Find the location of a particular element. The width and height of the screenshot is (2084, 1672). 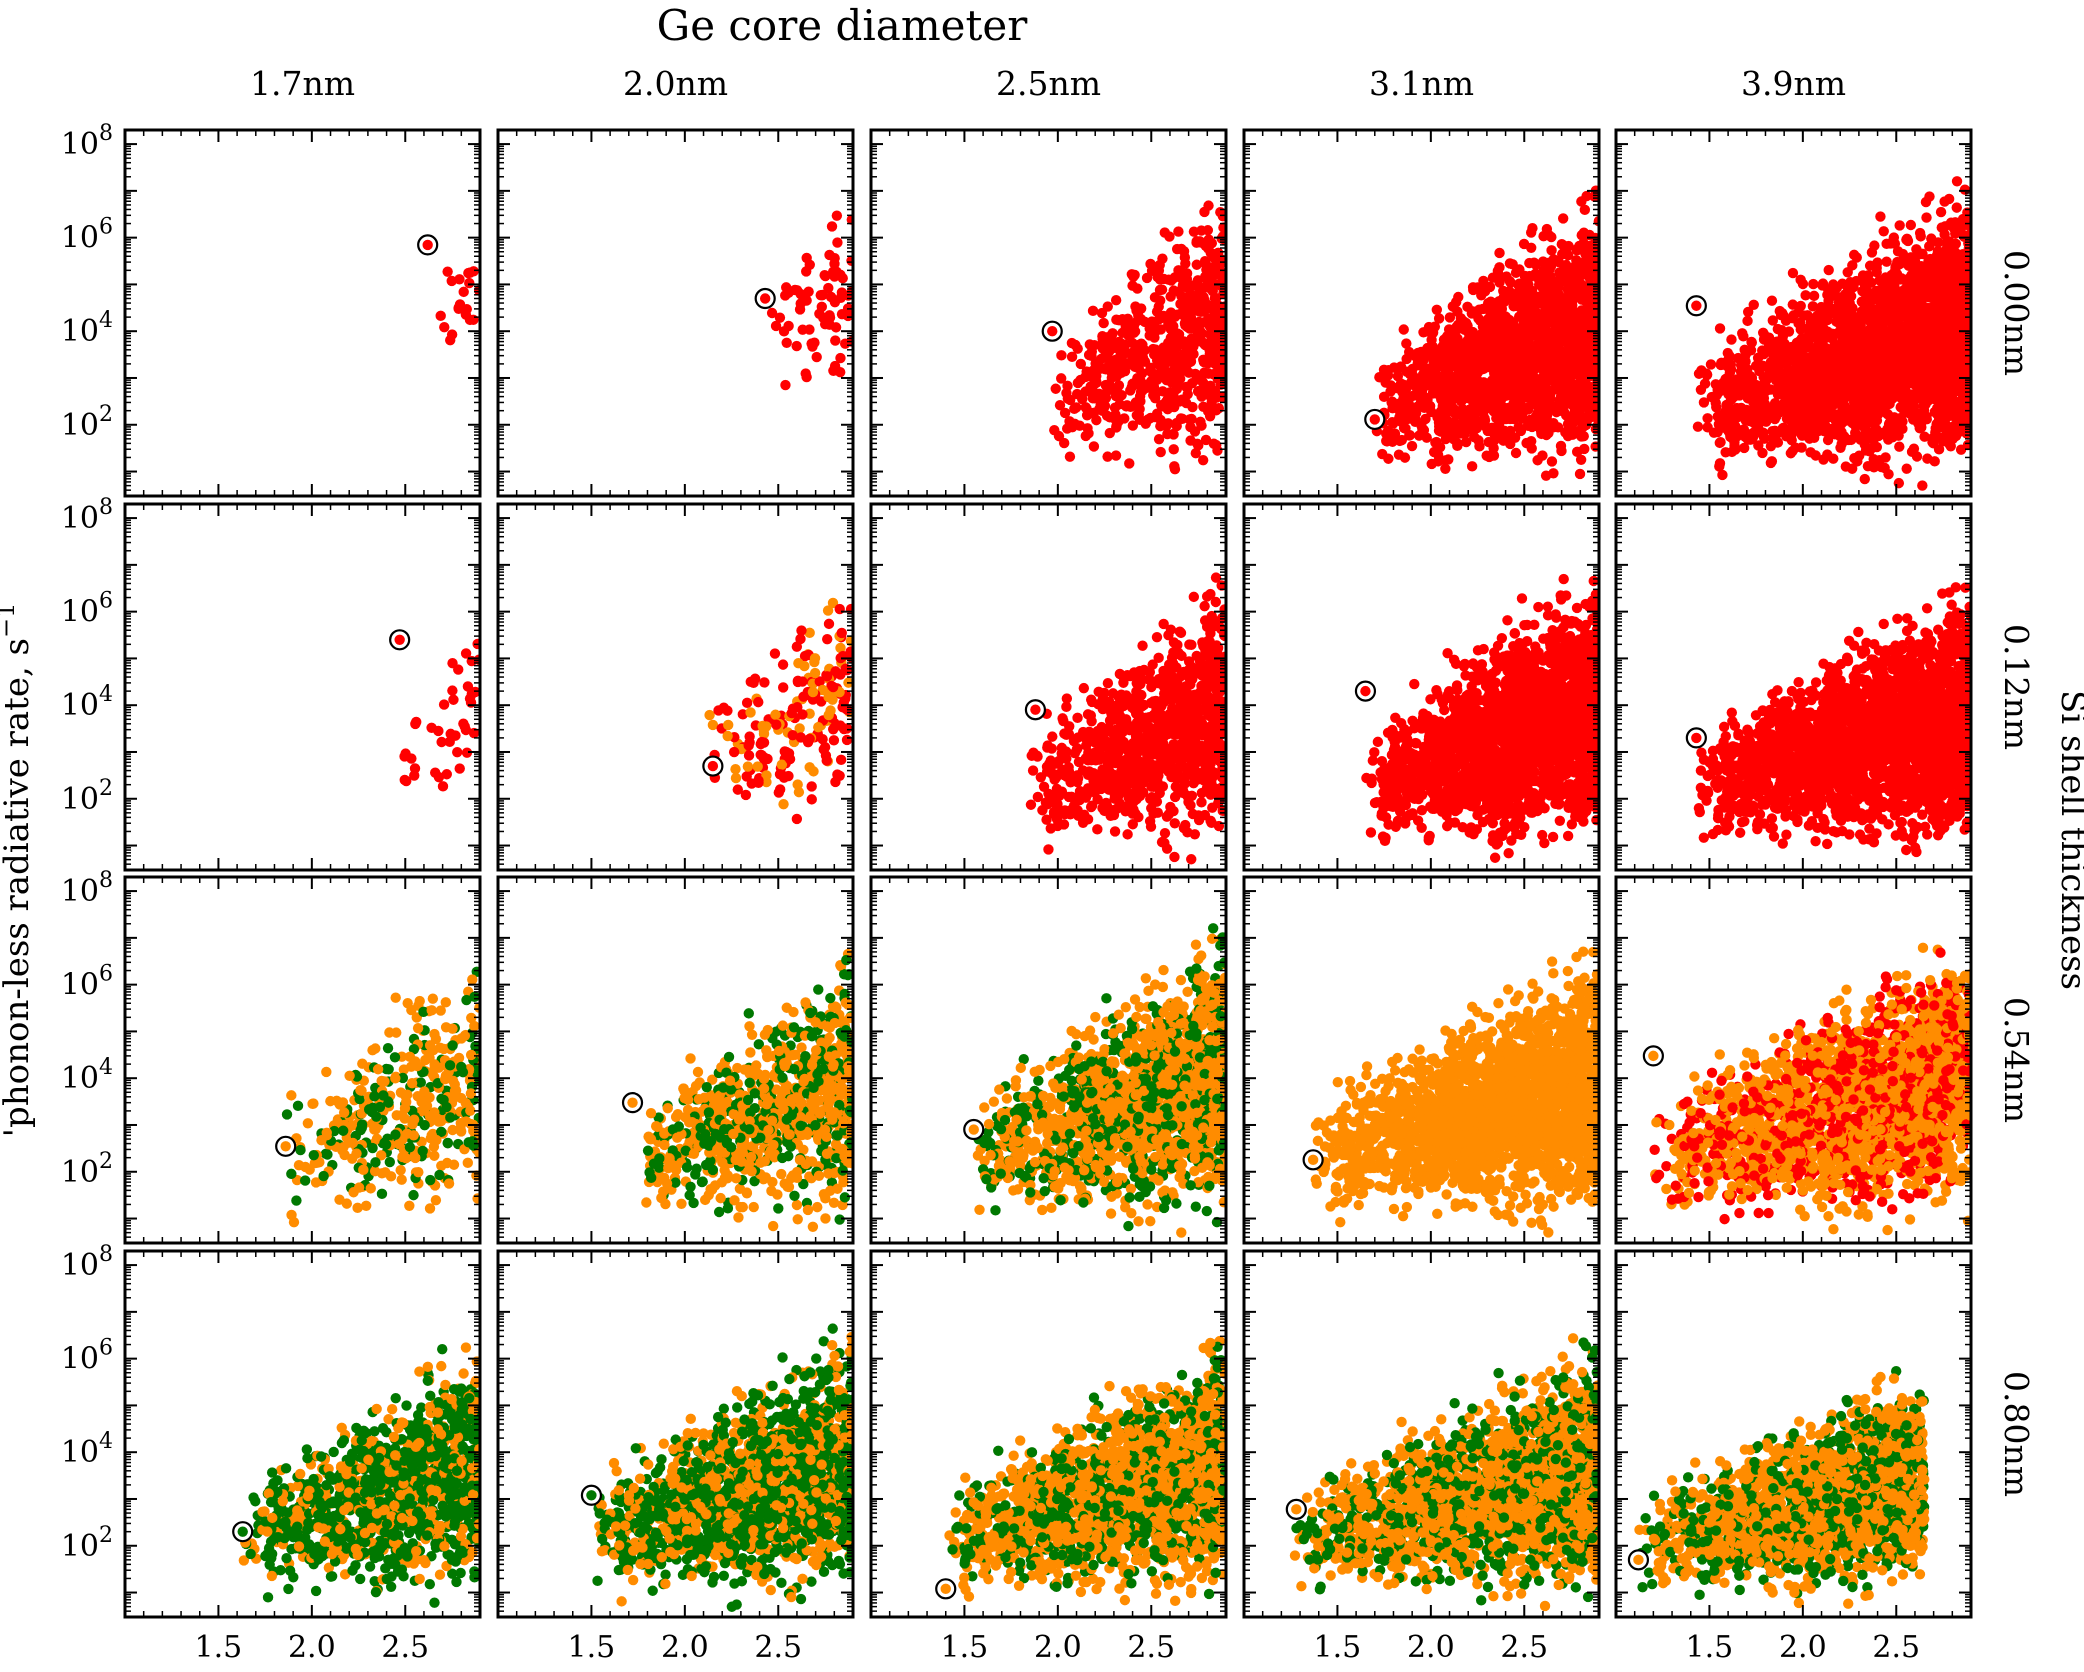

row-axis-label: Si shell thickness is located at coordinates (2068, 840).